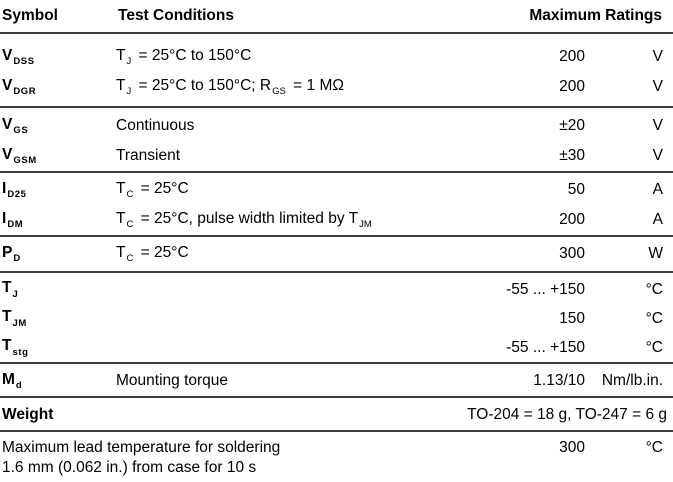 The height and width of the screenshot is (482, 673). I want to click on condition-subscript: GS, so click(279, 91).